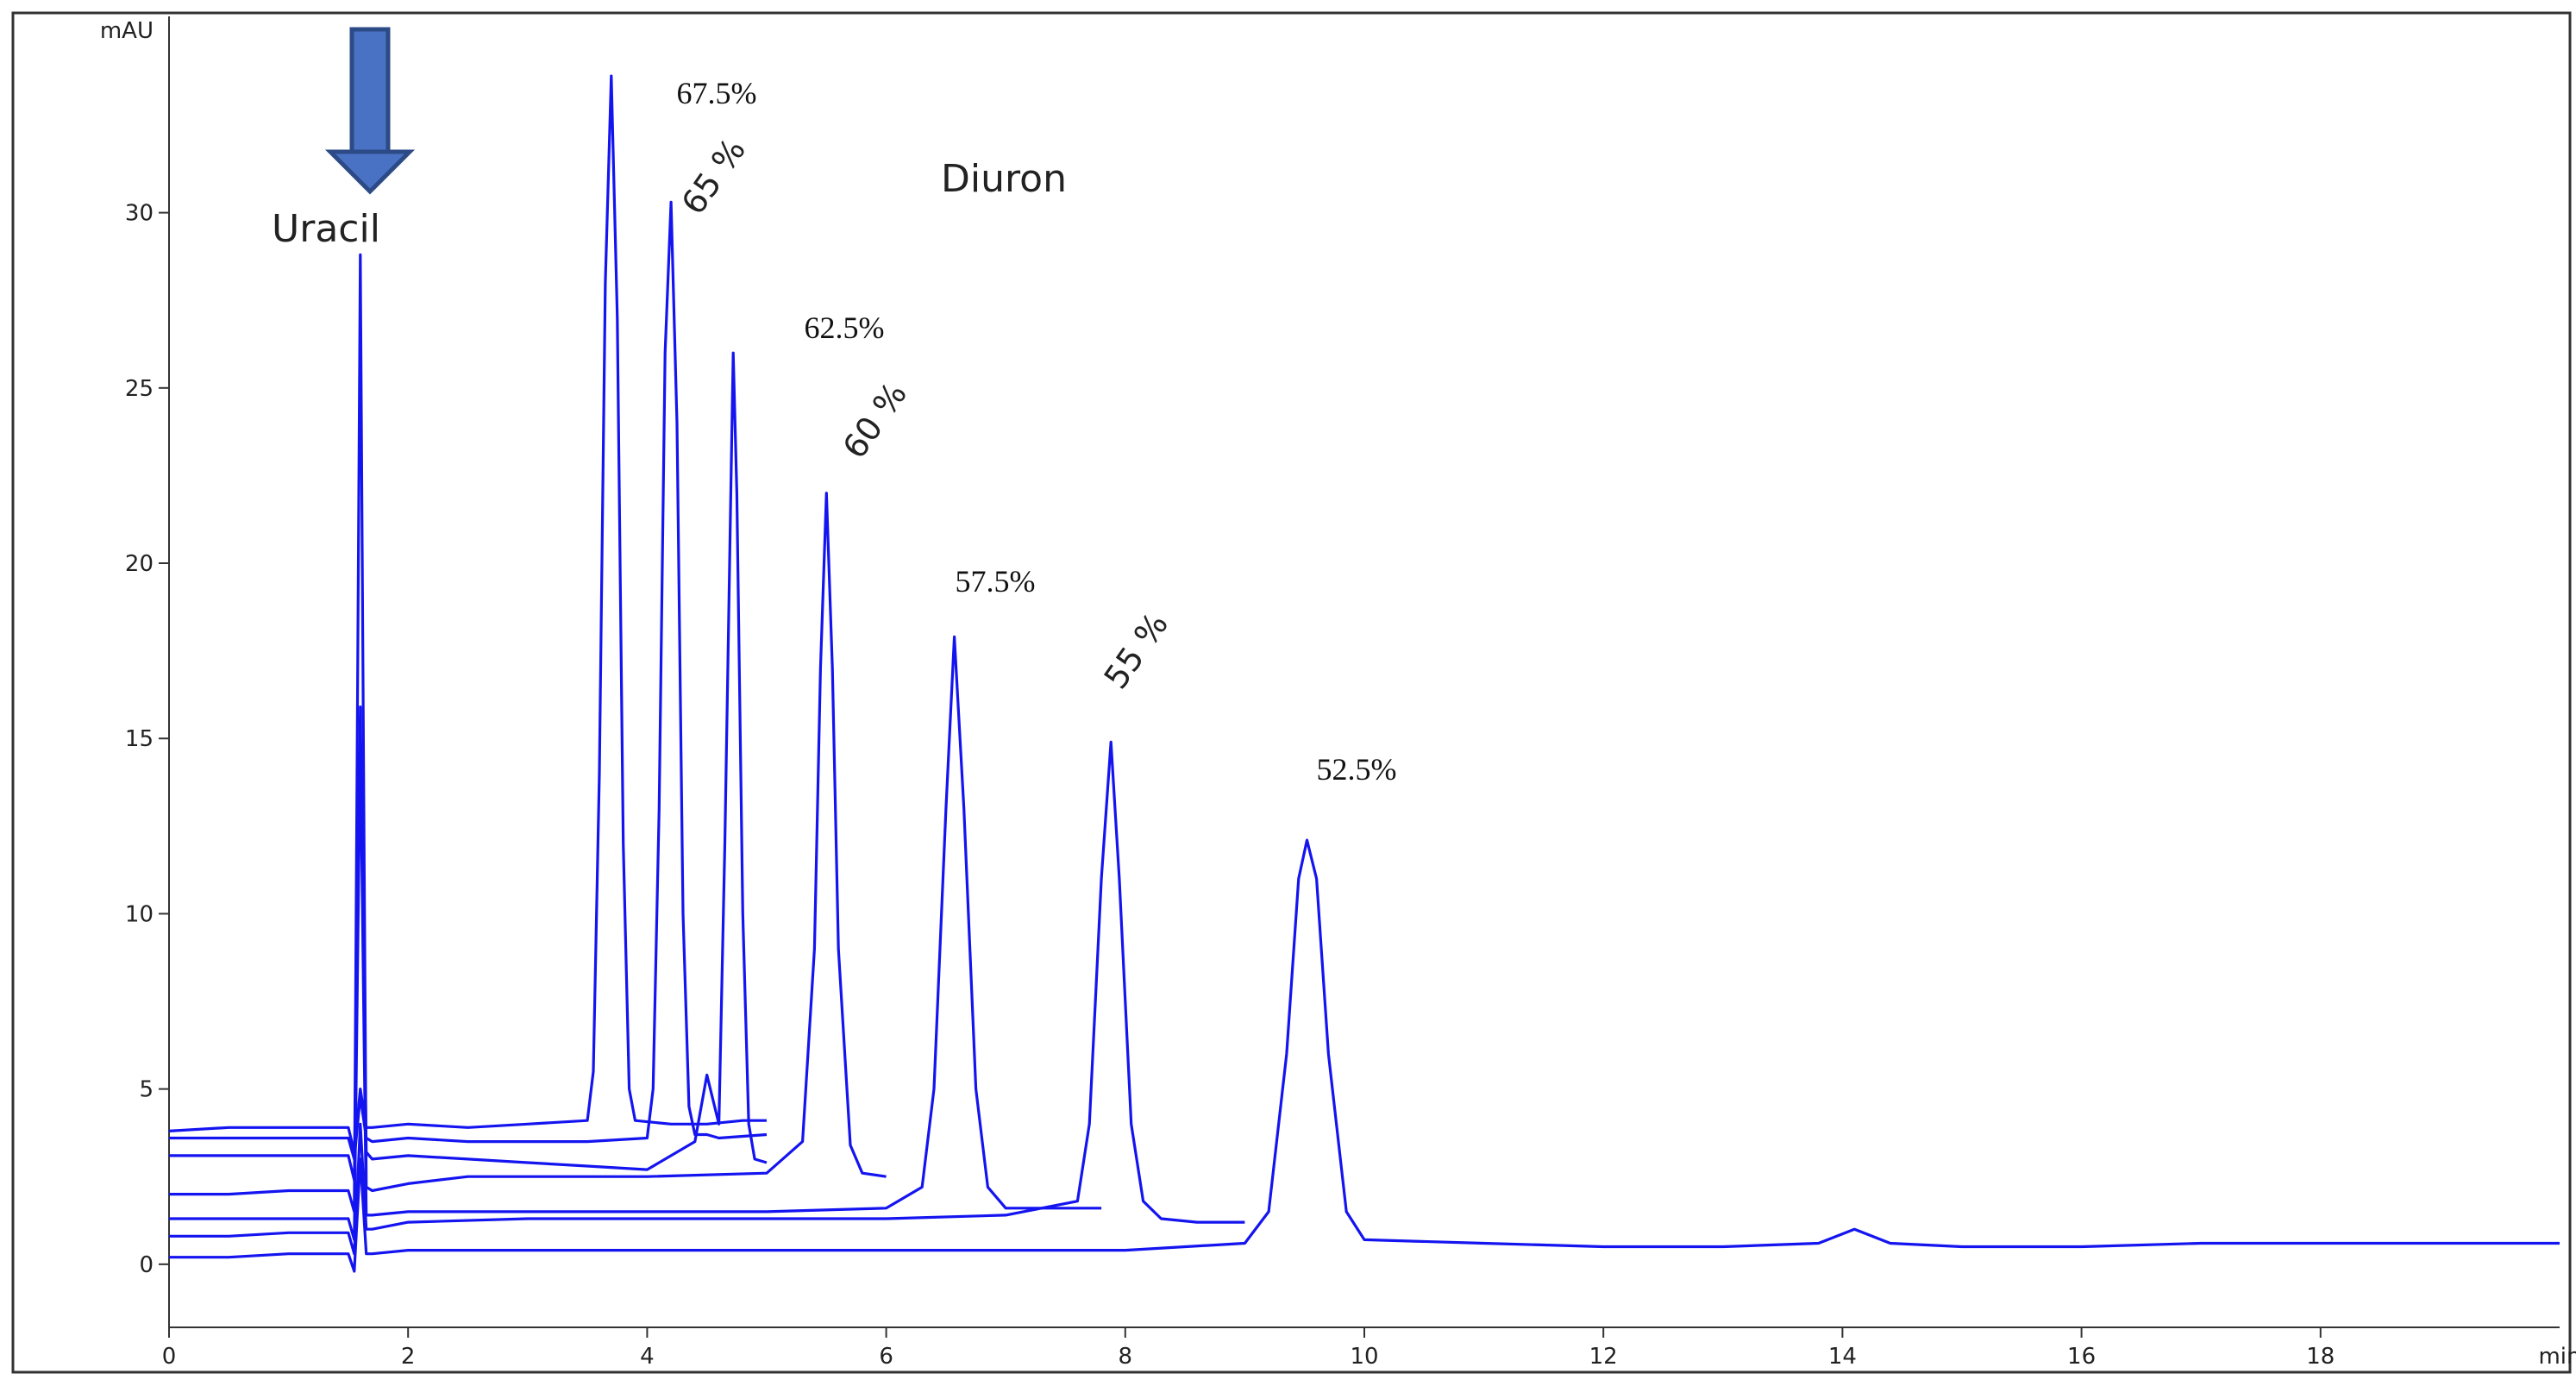  What do you see at coordinates (139, 914) in the screenshot?
I see `y-tick-label: 10` at bounding box center [139, 914].